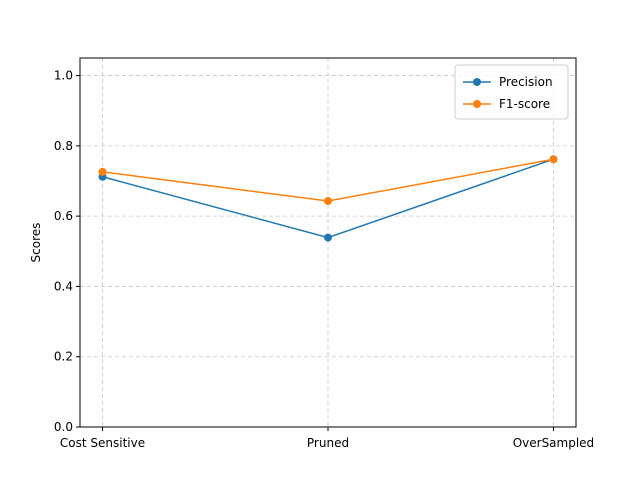 This screenshot has width=640, height=484. What do you see at coordinates (477, 82) in the screenshot?
I see `legend-marker-precision` at bounding box center [477, 82].